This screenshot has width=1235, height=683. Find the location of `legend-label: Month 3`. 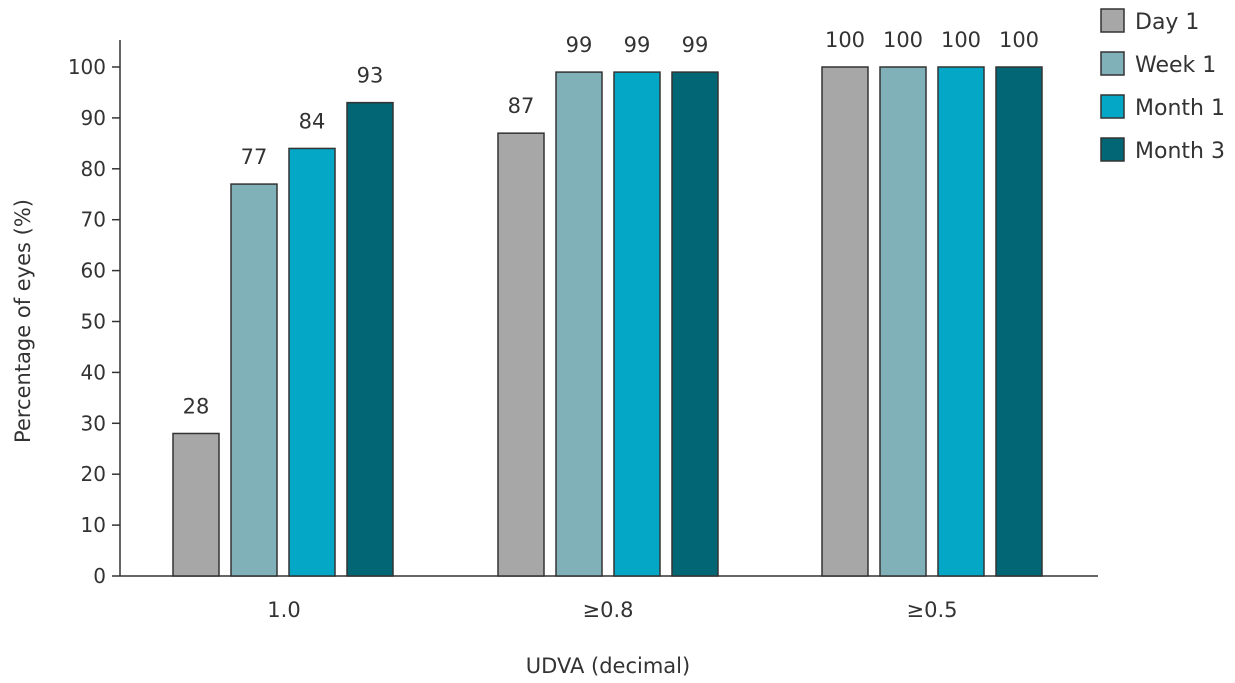

legend-label: Month 3 is located at coordinates (1180, 151).